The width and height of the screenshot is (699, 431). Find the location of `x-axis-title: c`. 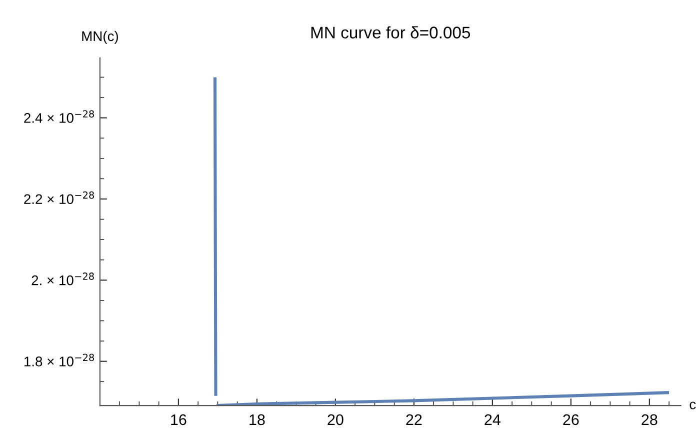

x-axis-title: c is located at coordinates (693, 406).